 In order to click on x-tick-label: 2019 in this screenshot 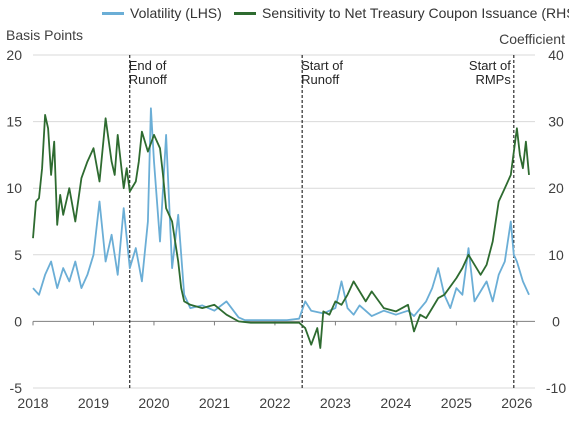, I will do `click(93, 403)`.